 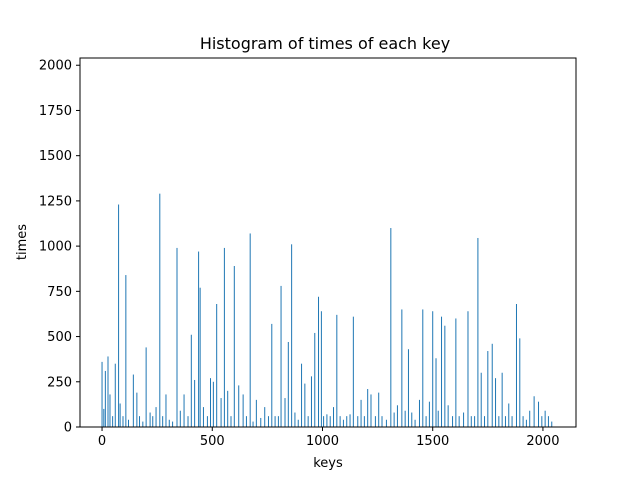 I want to click on y-tick-label: 1750, so click(x=55, y=111).